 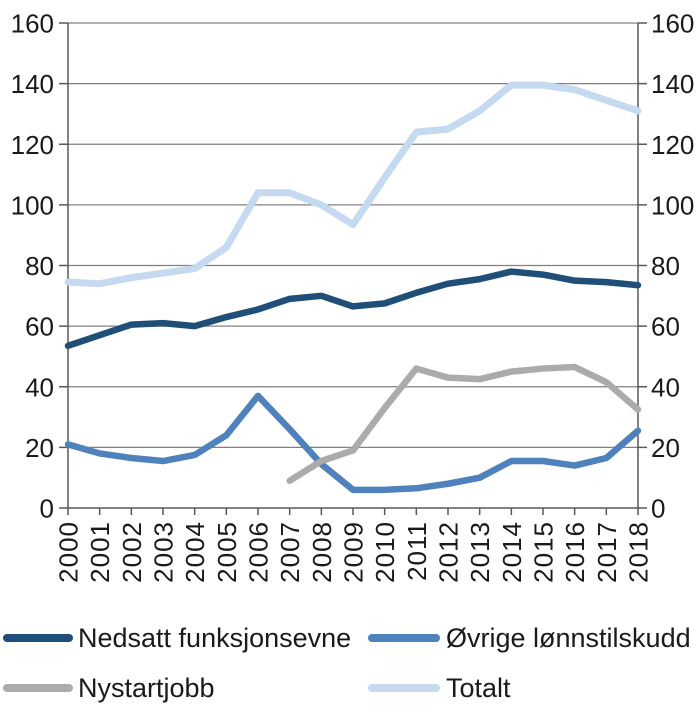 What do you see at coordinates (227, 552) in the screenshot?
I see `x-axis-label: 2005` at bounding box center [227, 552].